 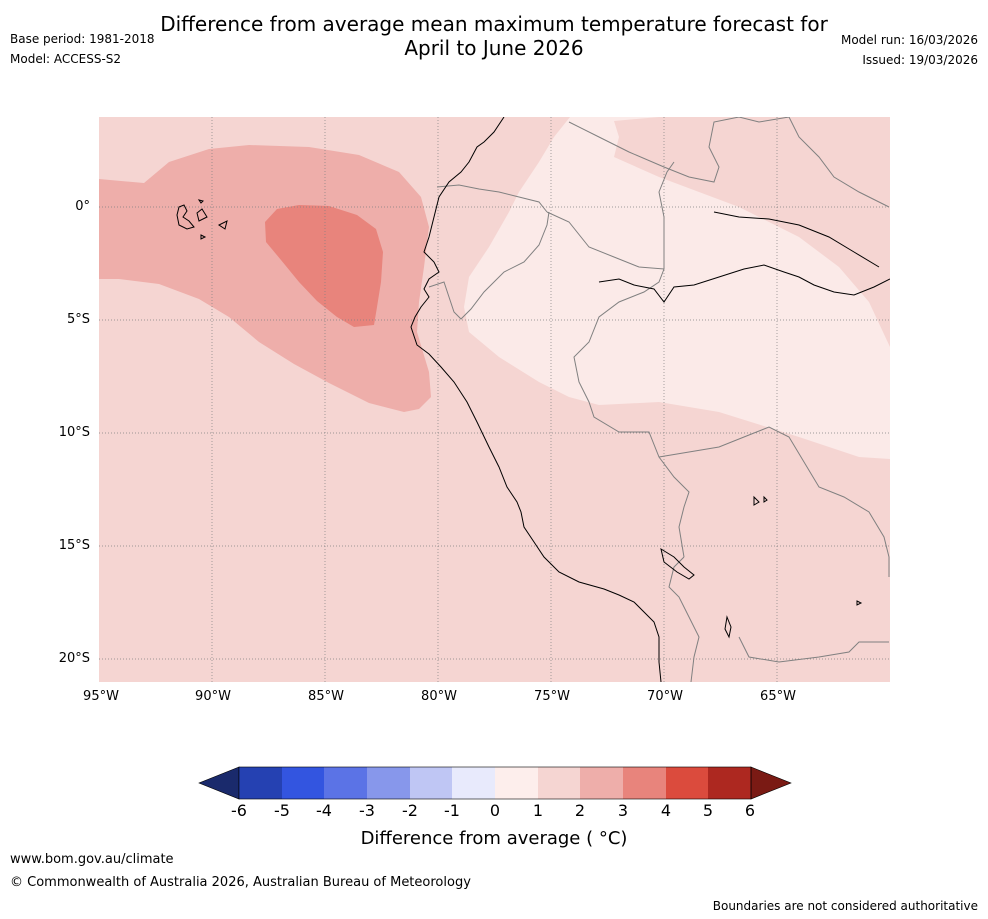 What do you see at coordinates (324, 810) in the screenshot?
I see `cbar-tick: -4` at bounding box center [324, 810].